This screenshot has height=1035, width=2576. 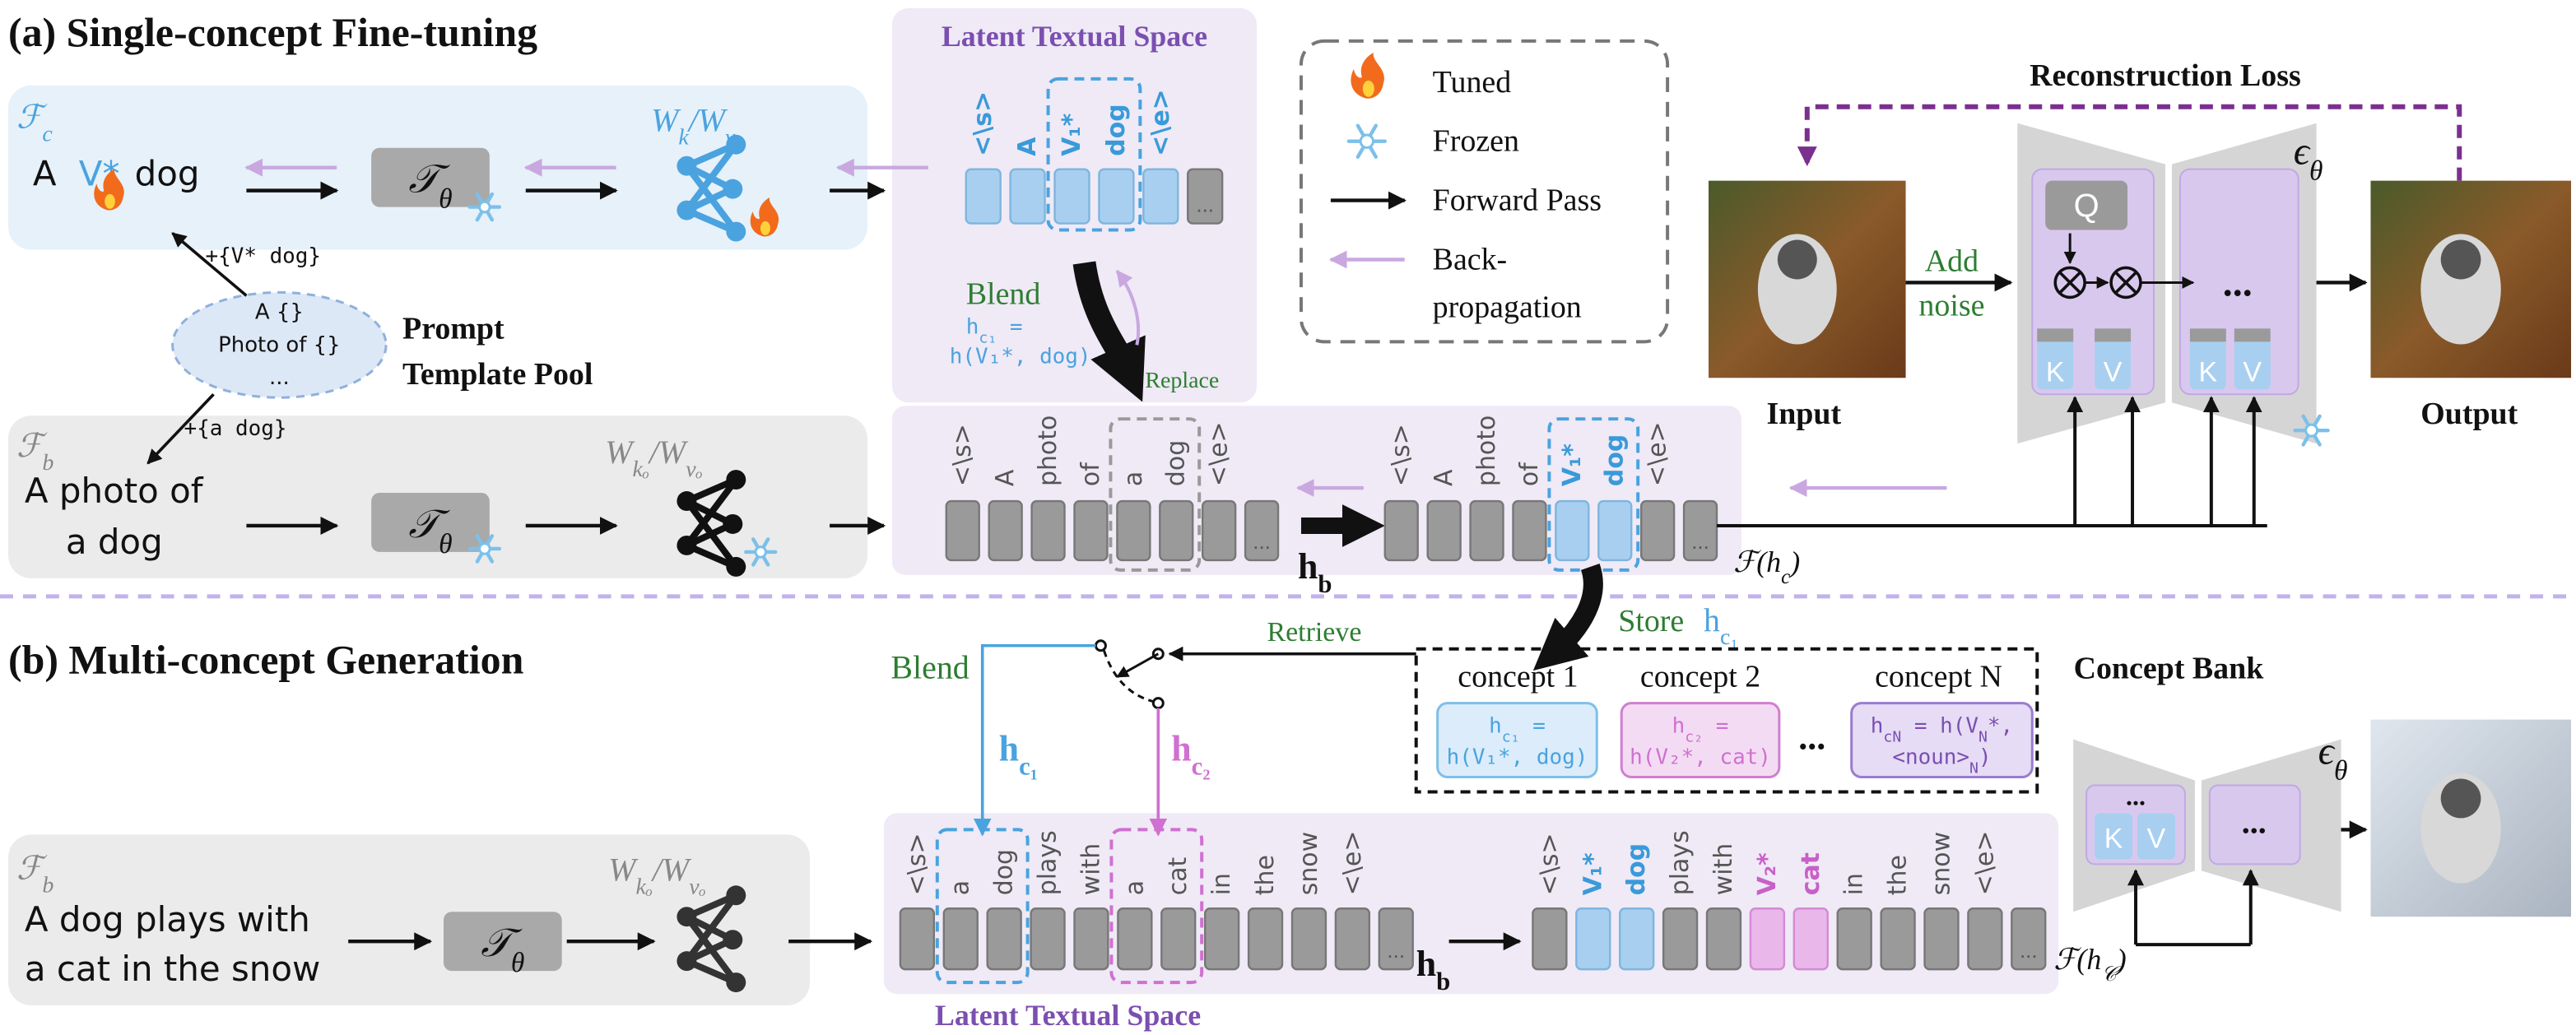 What do you see at coordinates (1898, 875) in the screenshot?
I see `token-label: the` at bounding box center [1898, 875].